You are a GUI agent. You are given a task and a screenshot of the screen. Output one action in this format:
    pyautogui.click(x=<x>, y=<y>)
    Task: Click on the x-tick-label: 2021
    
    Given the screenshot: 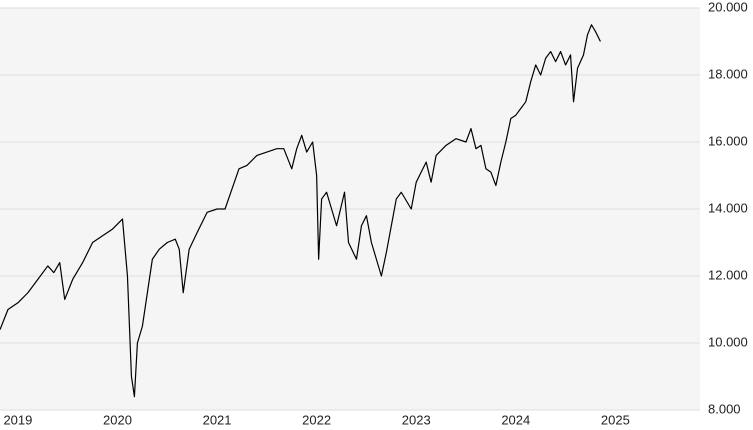 What is the action you would take?
    pyautogui.click(x=217, y=419)
    